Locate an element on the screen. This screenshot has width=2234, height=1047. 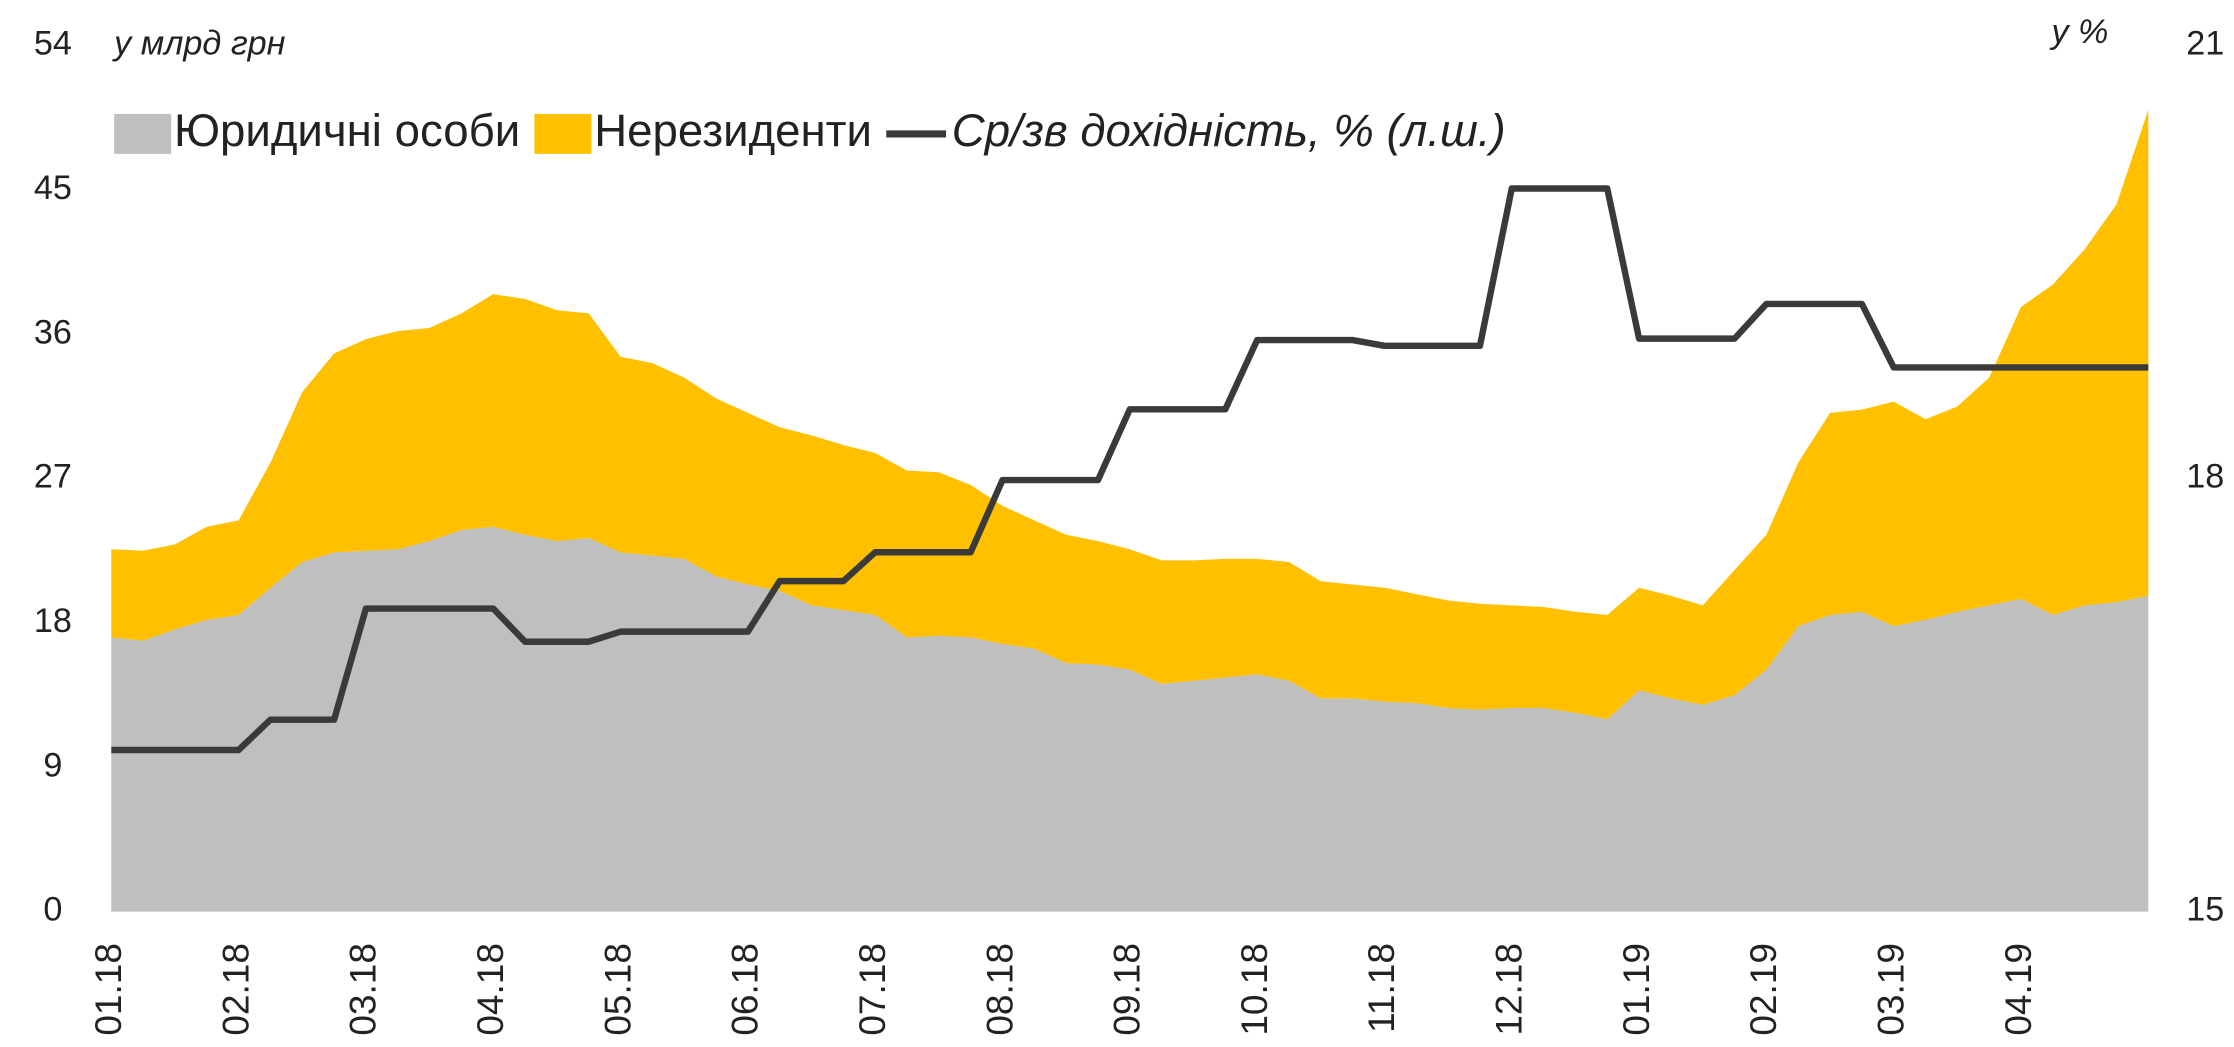
x-tick-label: 02.19 is located at coordinates (1763, 989).